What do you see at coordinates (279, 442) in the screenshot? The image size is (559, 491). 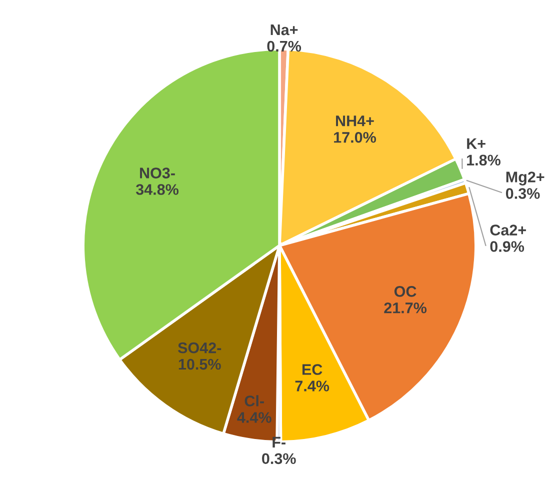 I see `slice-label: F-` at bounding box center [279, 442].